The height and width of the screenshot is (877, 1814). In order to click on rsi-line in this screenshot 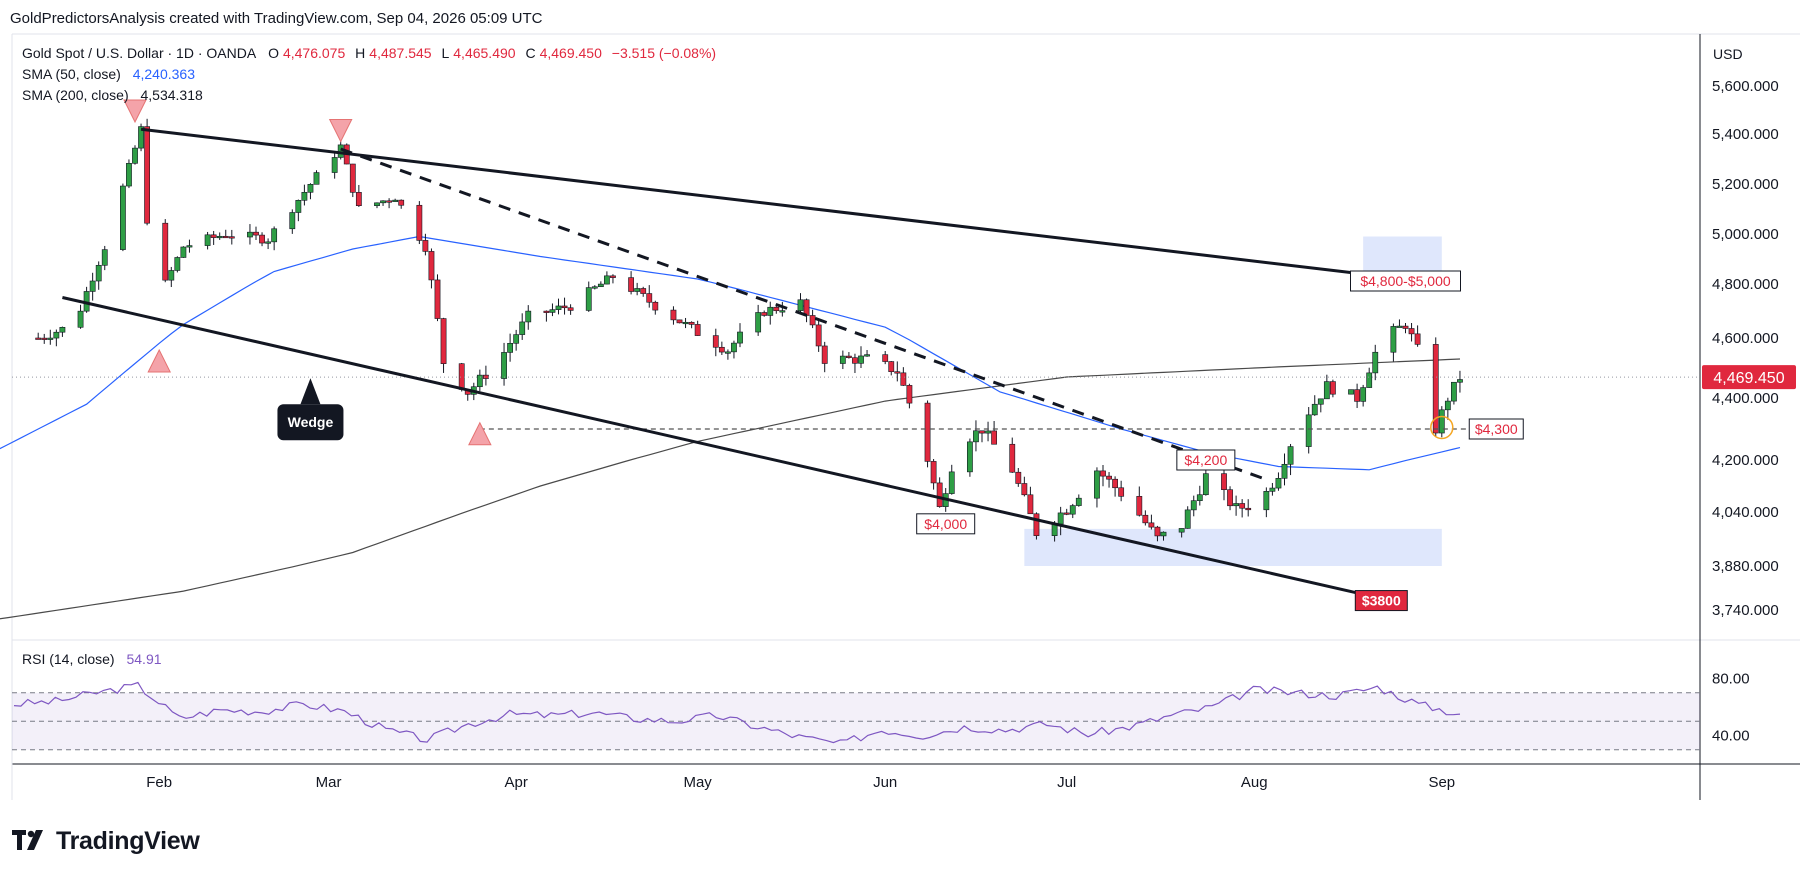, I will do `click(737, 712)`.